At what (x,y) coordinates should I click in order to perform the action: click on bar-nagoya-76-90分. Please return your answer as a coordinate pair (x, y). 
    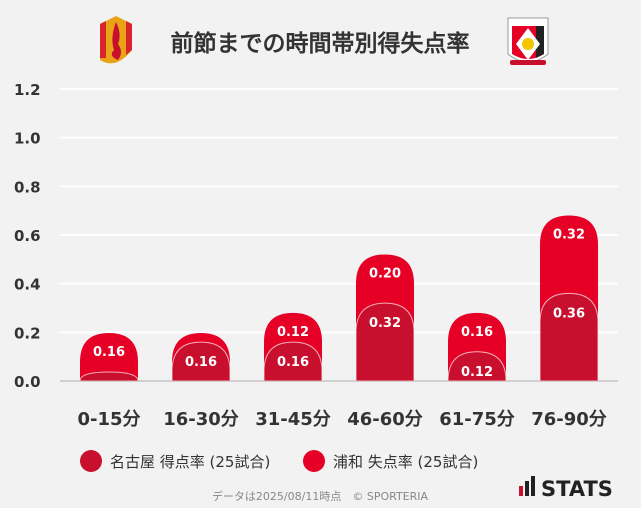
    Looking at the image, I should click on (569, 336).